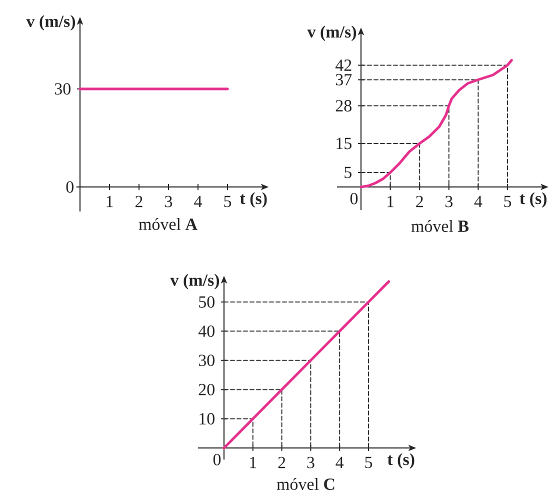 The height and width of the screenshot is (497, 558). I want to click on y-tick-label: 10, so click(207, 419).